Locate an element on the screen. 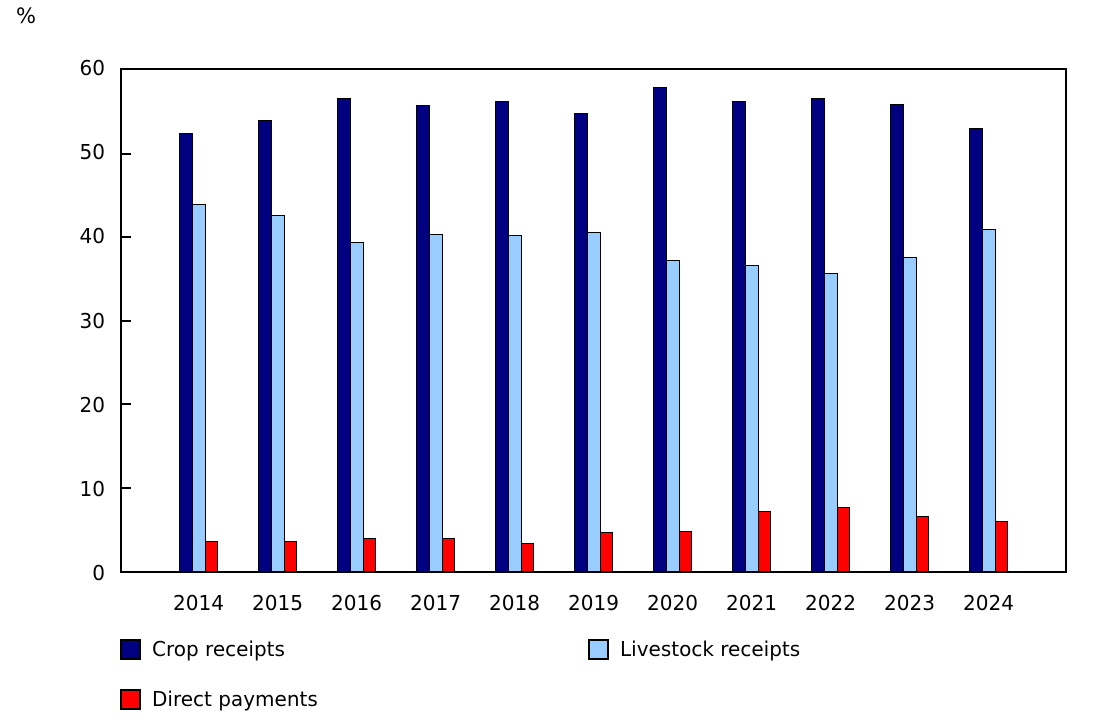 The height and width of the screenshot is (723, 1100). y-tick-label-20: 20 is located at coordinates (92, 404).